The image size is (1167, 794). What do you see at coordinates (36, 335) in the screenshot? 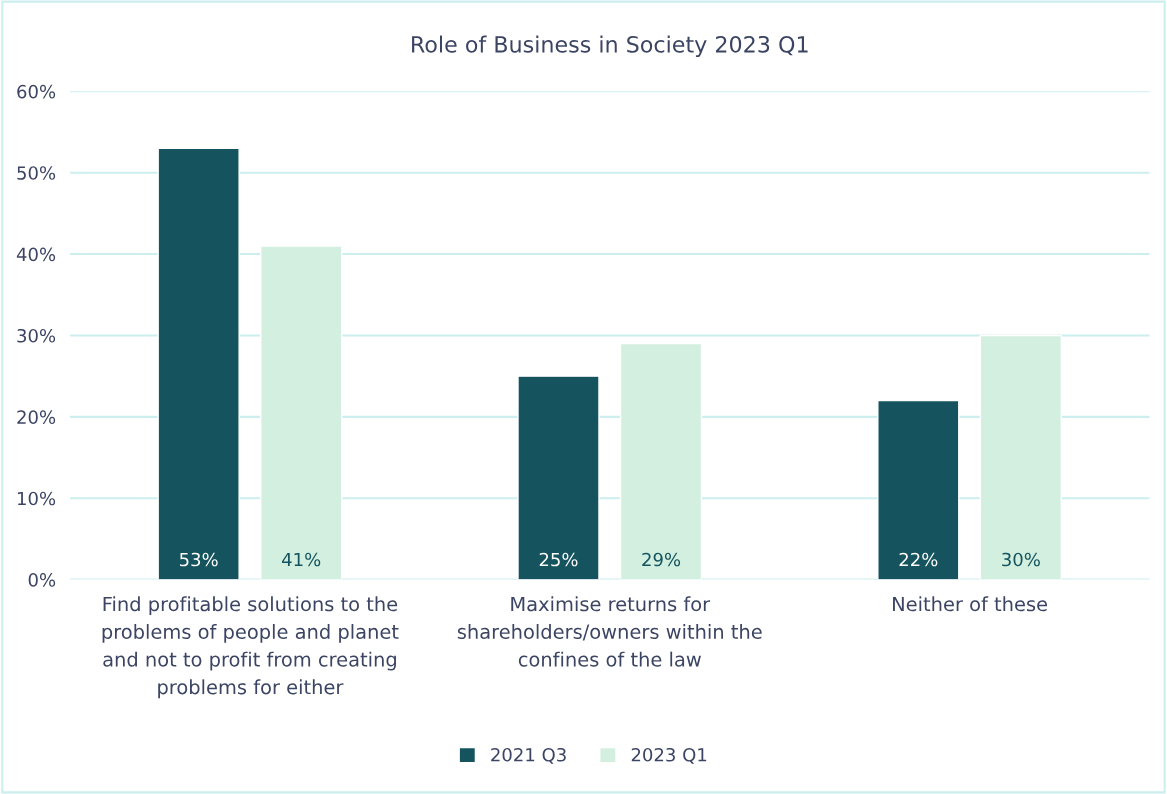
I see `y-tick-label: 30%` at bounding box center [36, 335].